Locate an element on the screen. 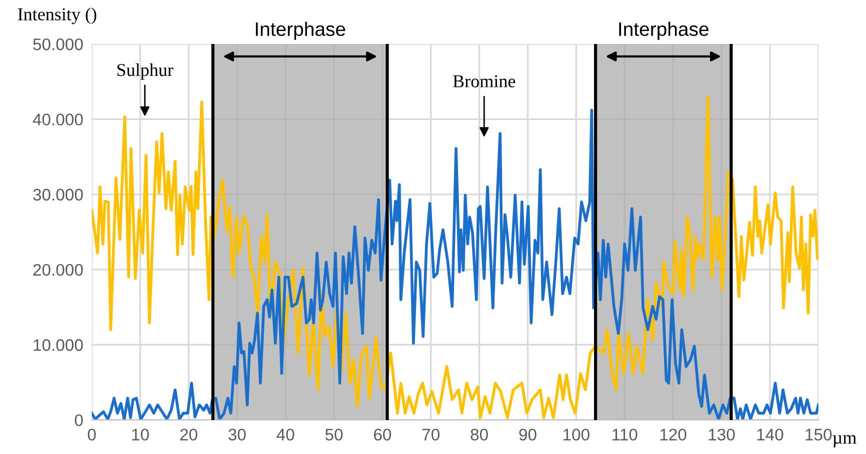  x-tick-label: 140 is located at coordinates (770, 434).